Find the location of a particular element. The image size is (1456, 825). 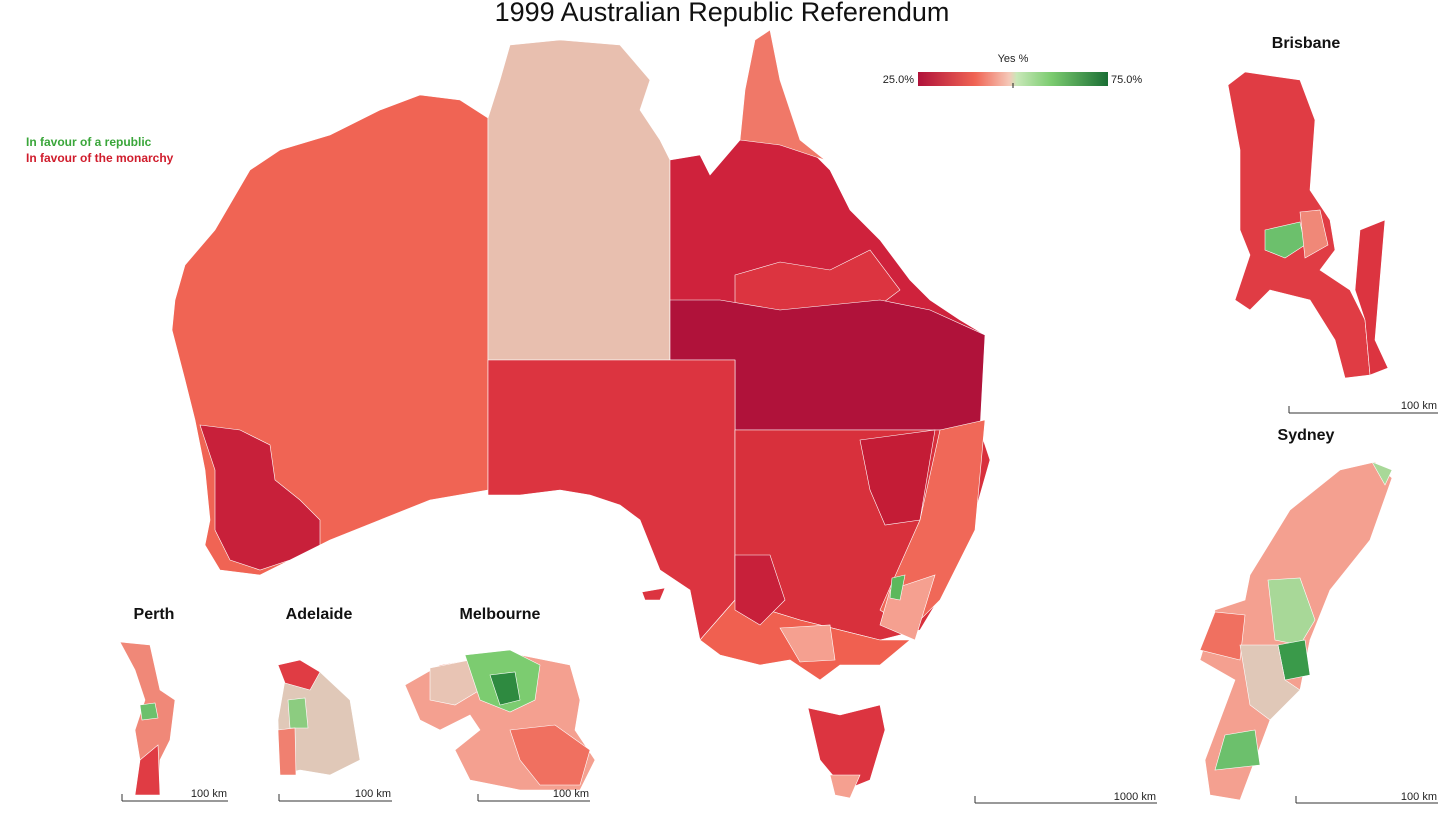

colorbar-title: Yes % is located at coordinates (1013, 59).